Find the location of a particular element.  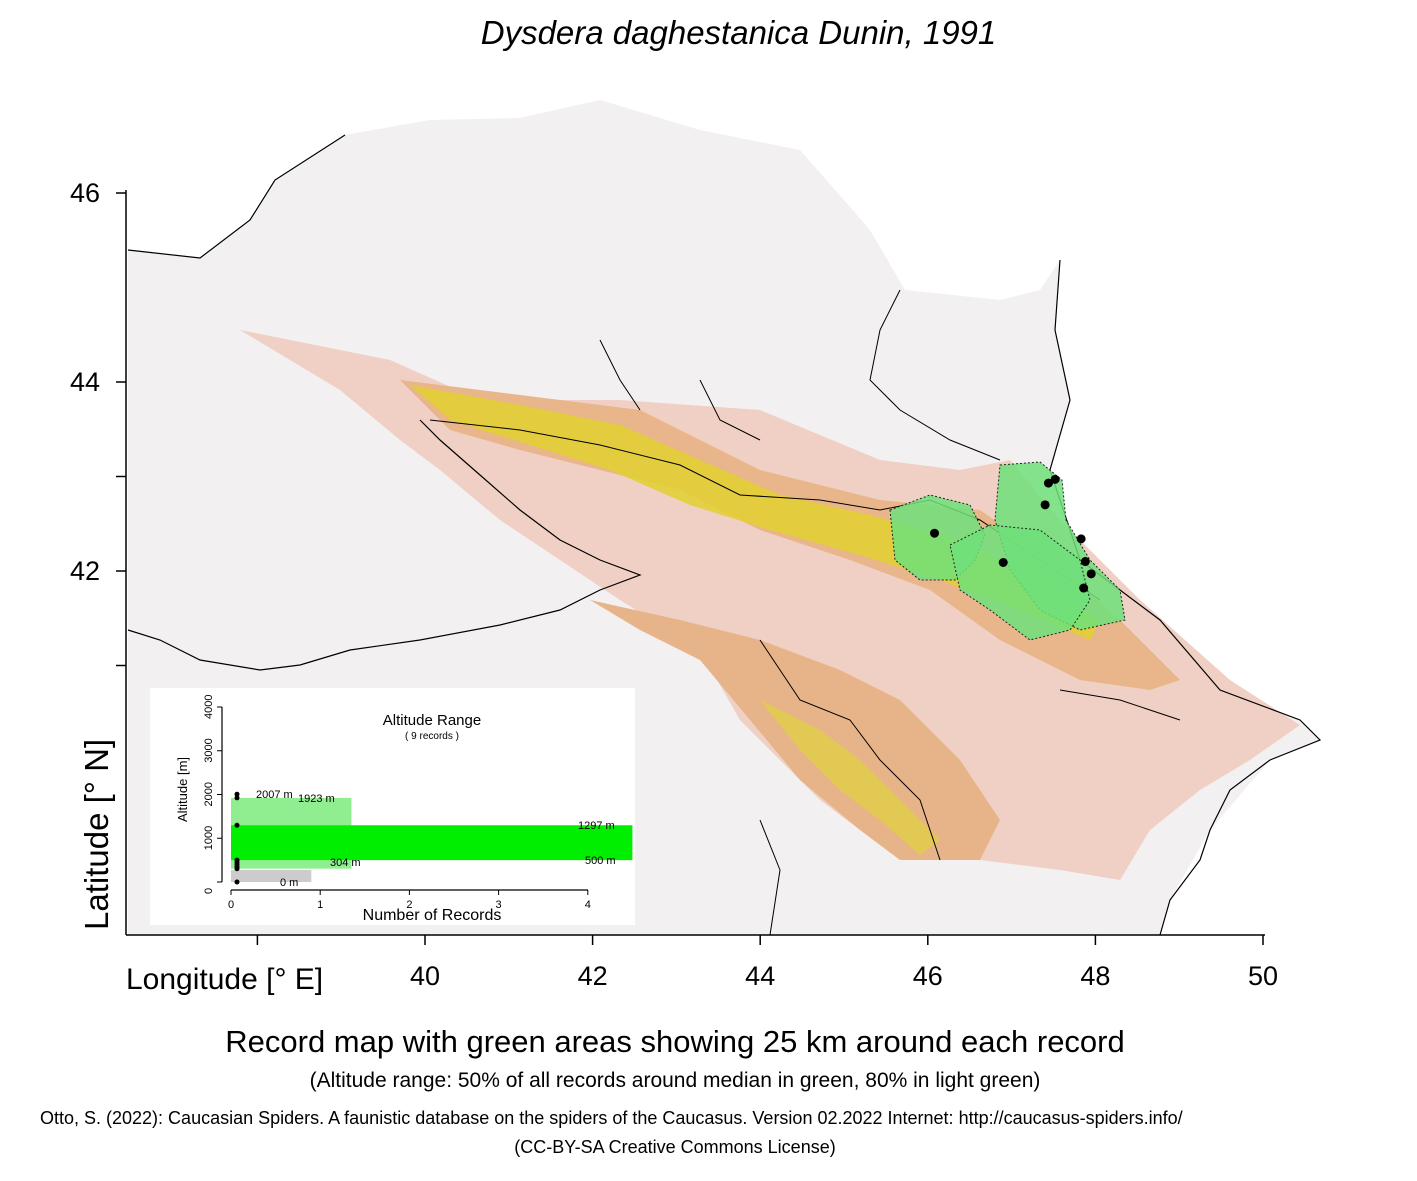

record-points is located at coordinates (1013, 533).